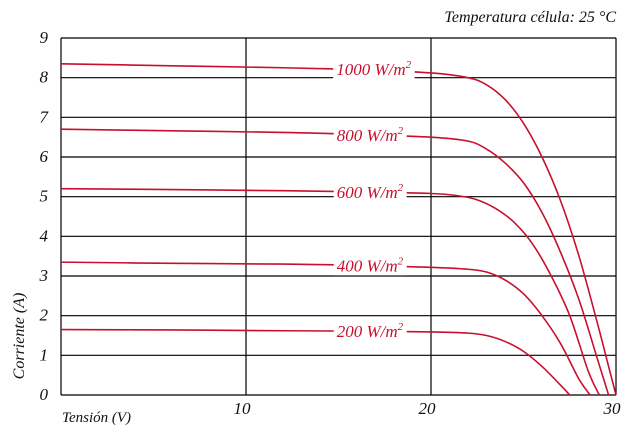  I want to click on x-tick-label: 30, so click(612, 408).